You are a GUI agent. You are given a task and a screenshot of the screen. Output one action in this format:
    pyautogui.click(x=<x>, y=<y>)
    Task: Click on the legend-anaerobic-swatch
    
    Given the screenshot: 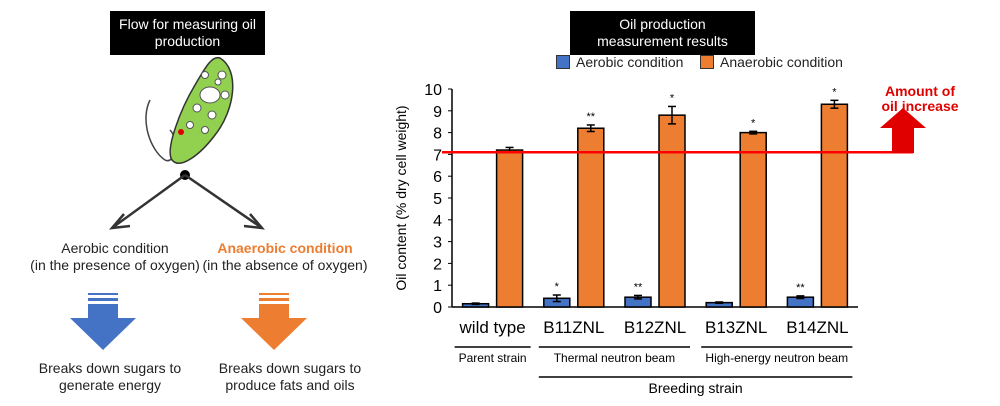 What is the action you would take?
    pyautogui.click(x=707, y=62)
    